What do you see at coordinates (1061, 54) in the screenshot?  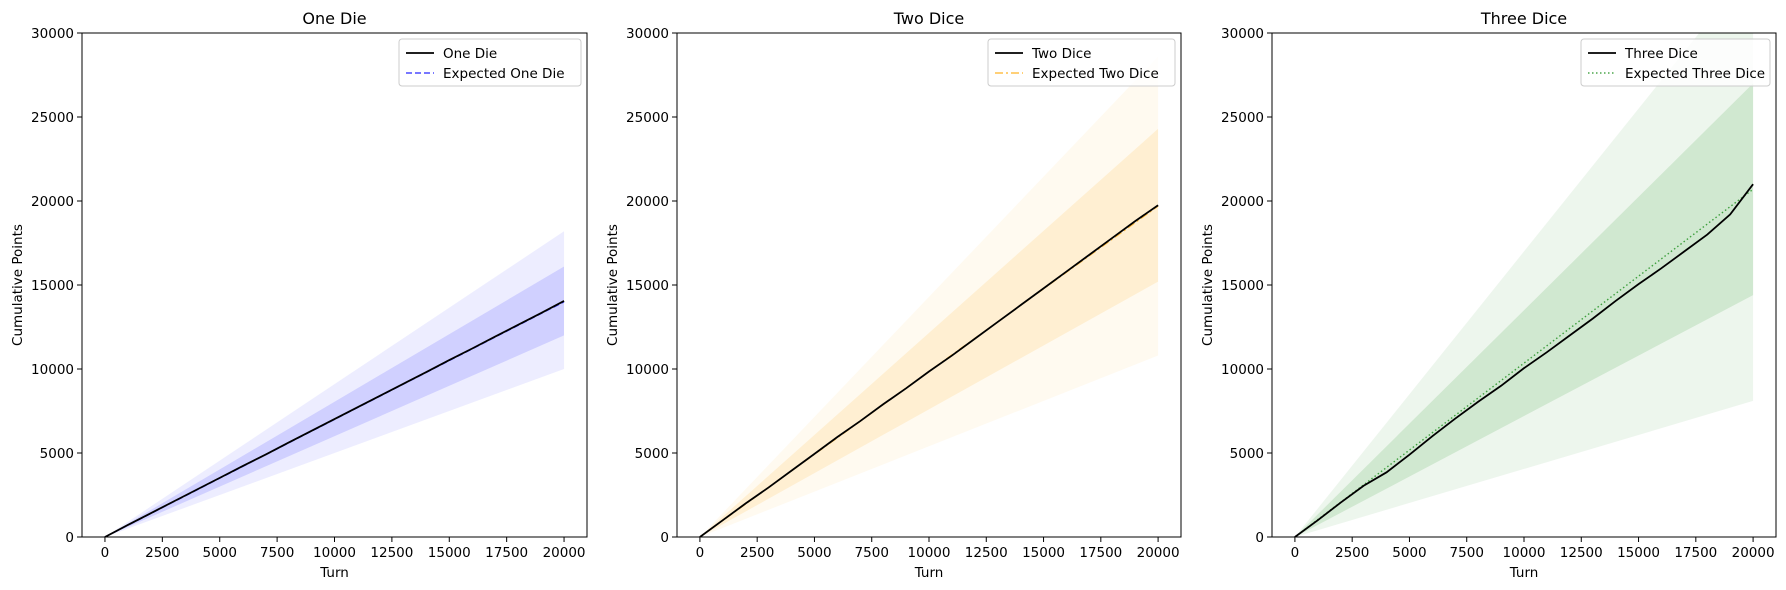 I see `legend-label: Two Dice` at bounding box center [1061, 54].